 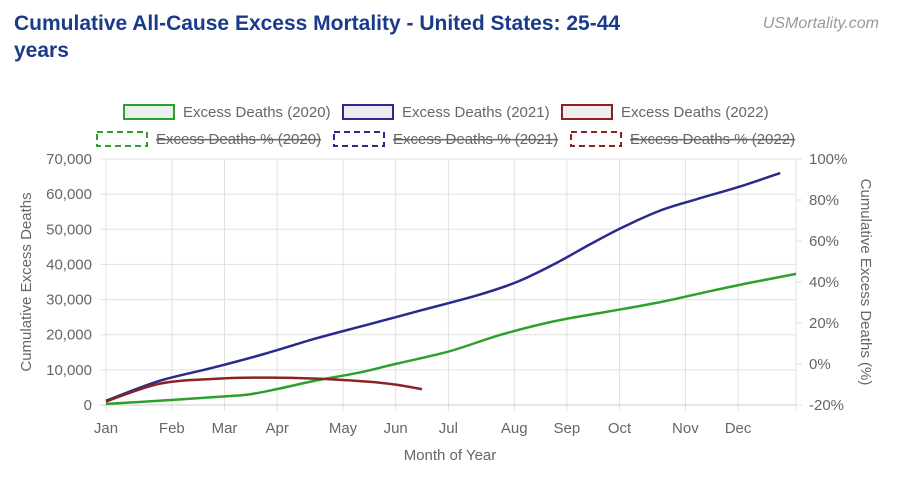 I want to click on y2-axis-ticks: -20% 0% 20% 40% 60% 80% 100%, so click(x=828, y=282).